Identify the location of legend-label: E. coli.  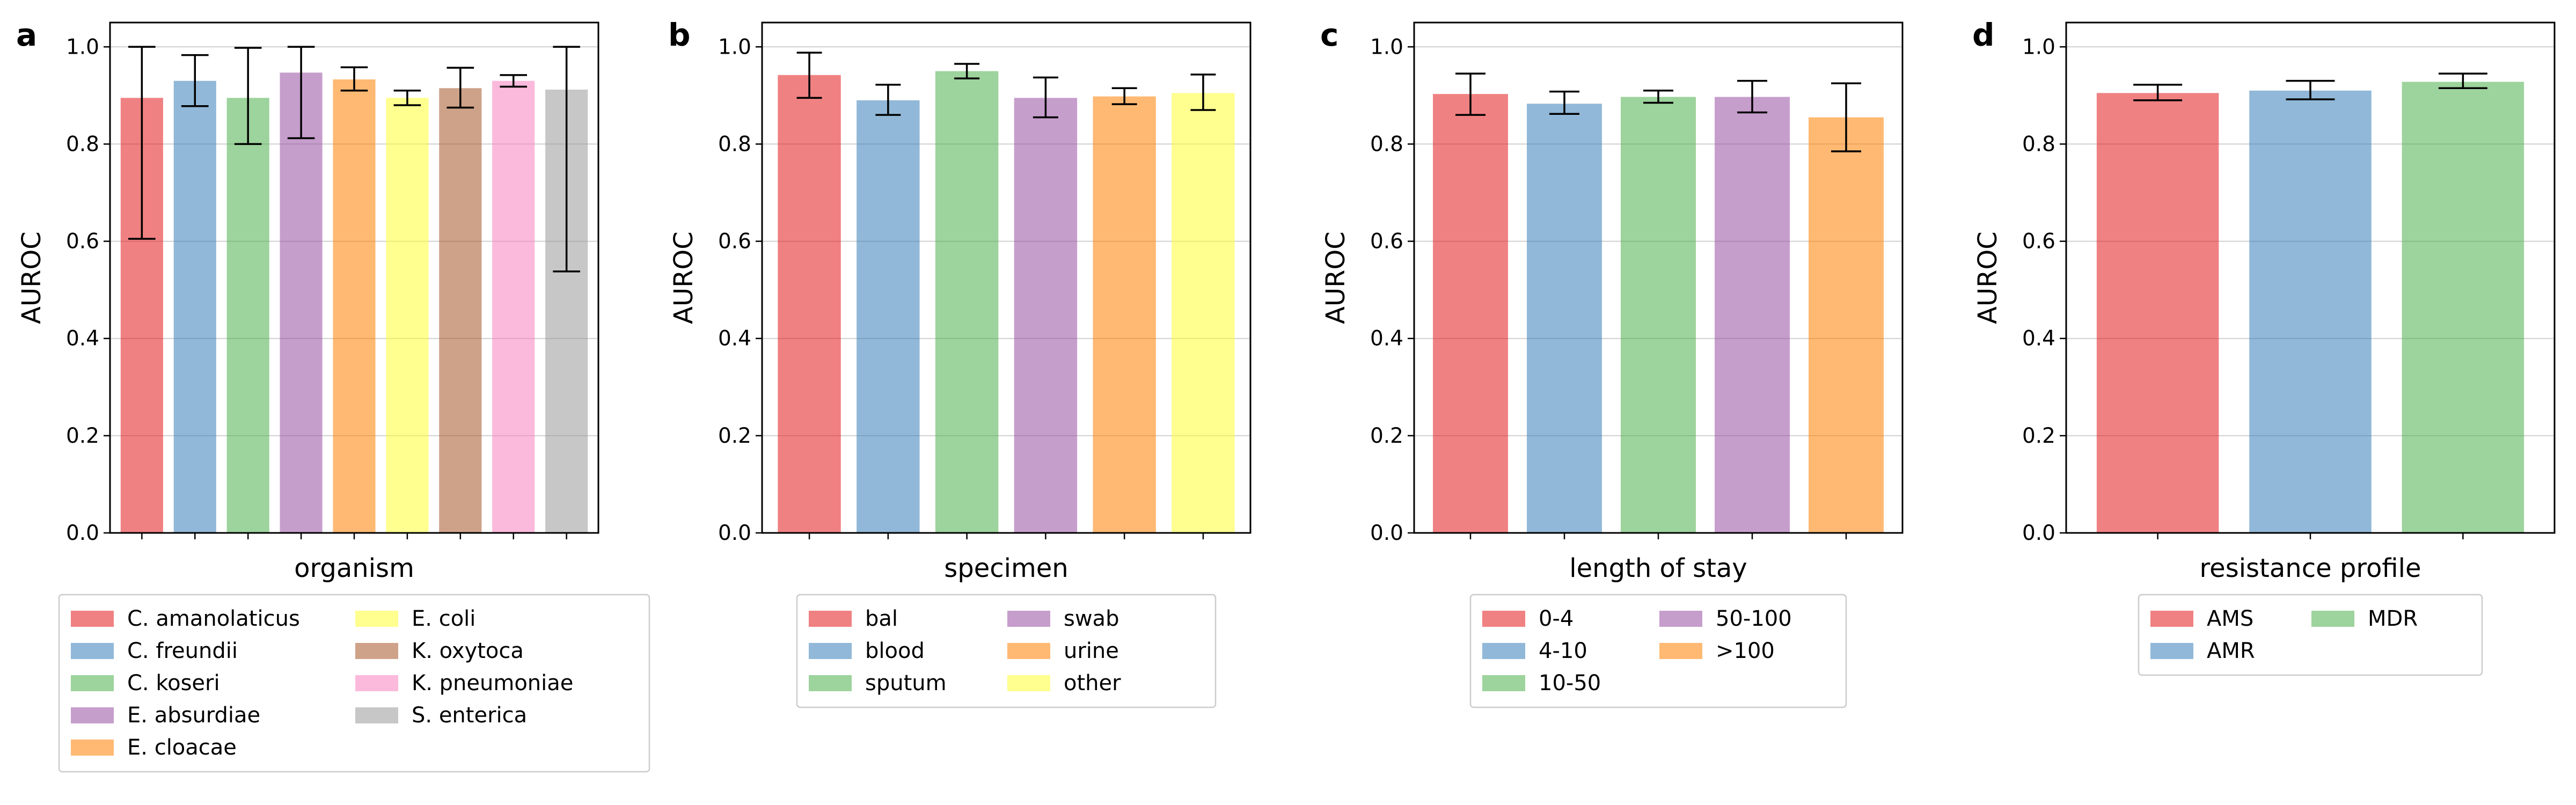
(443, 618).